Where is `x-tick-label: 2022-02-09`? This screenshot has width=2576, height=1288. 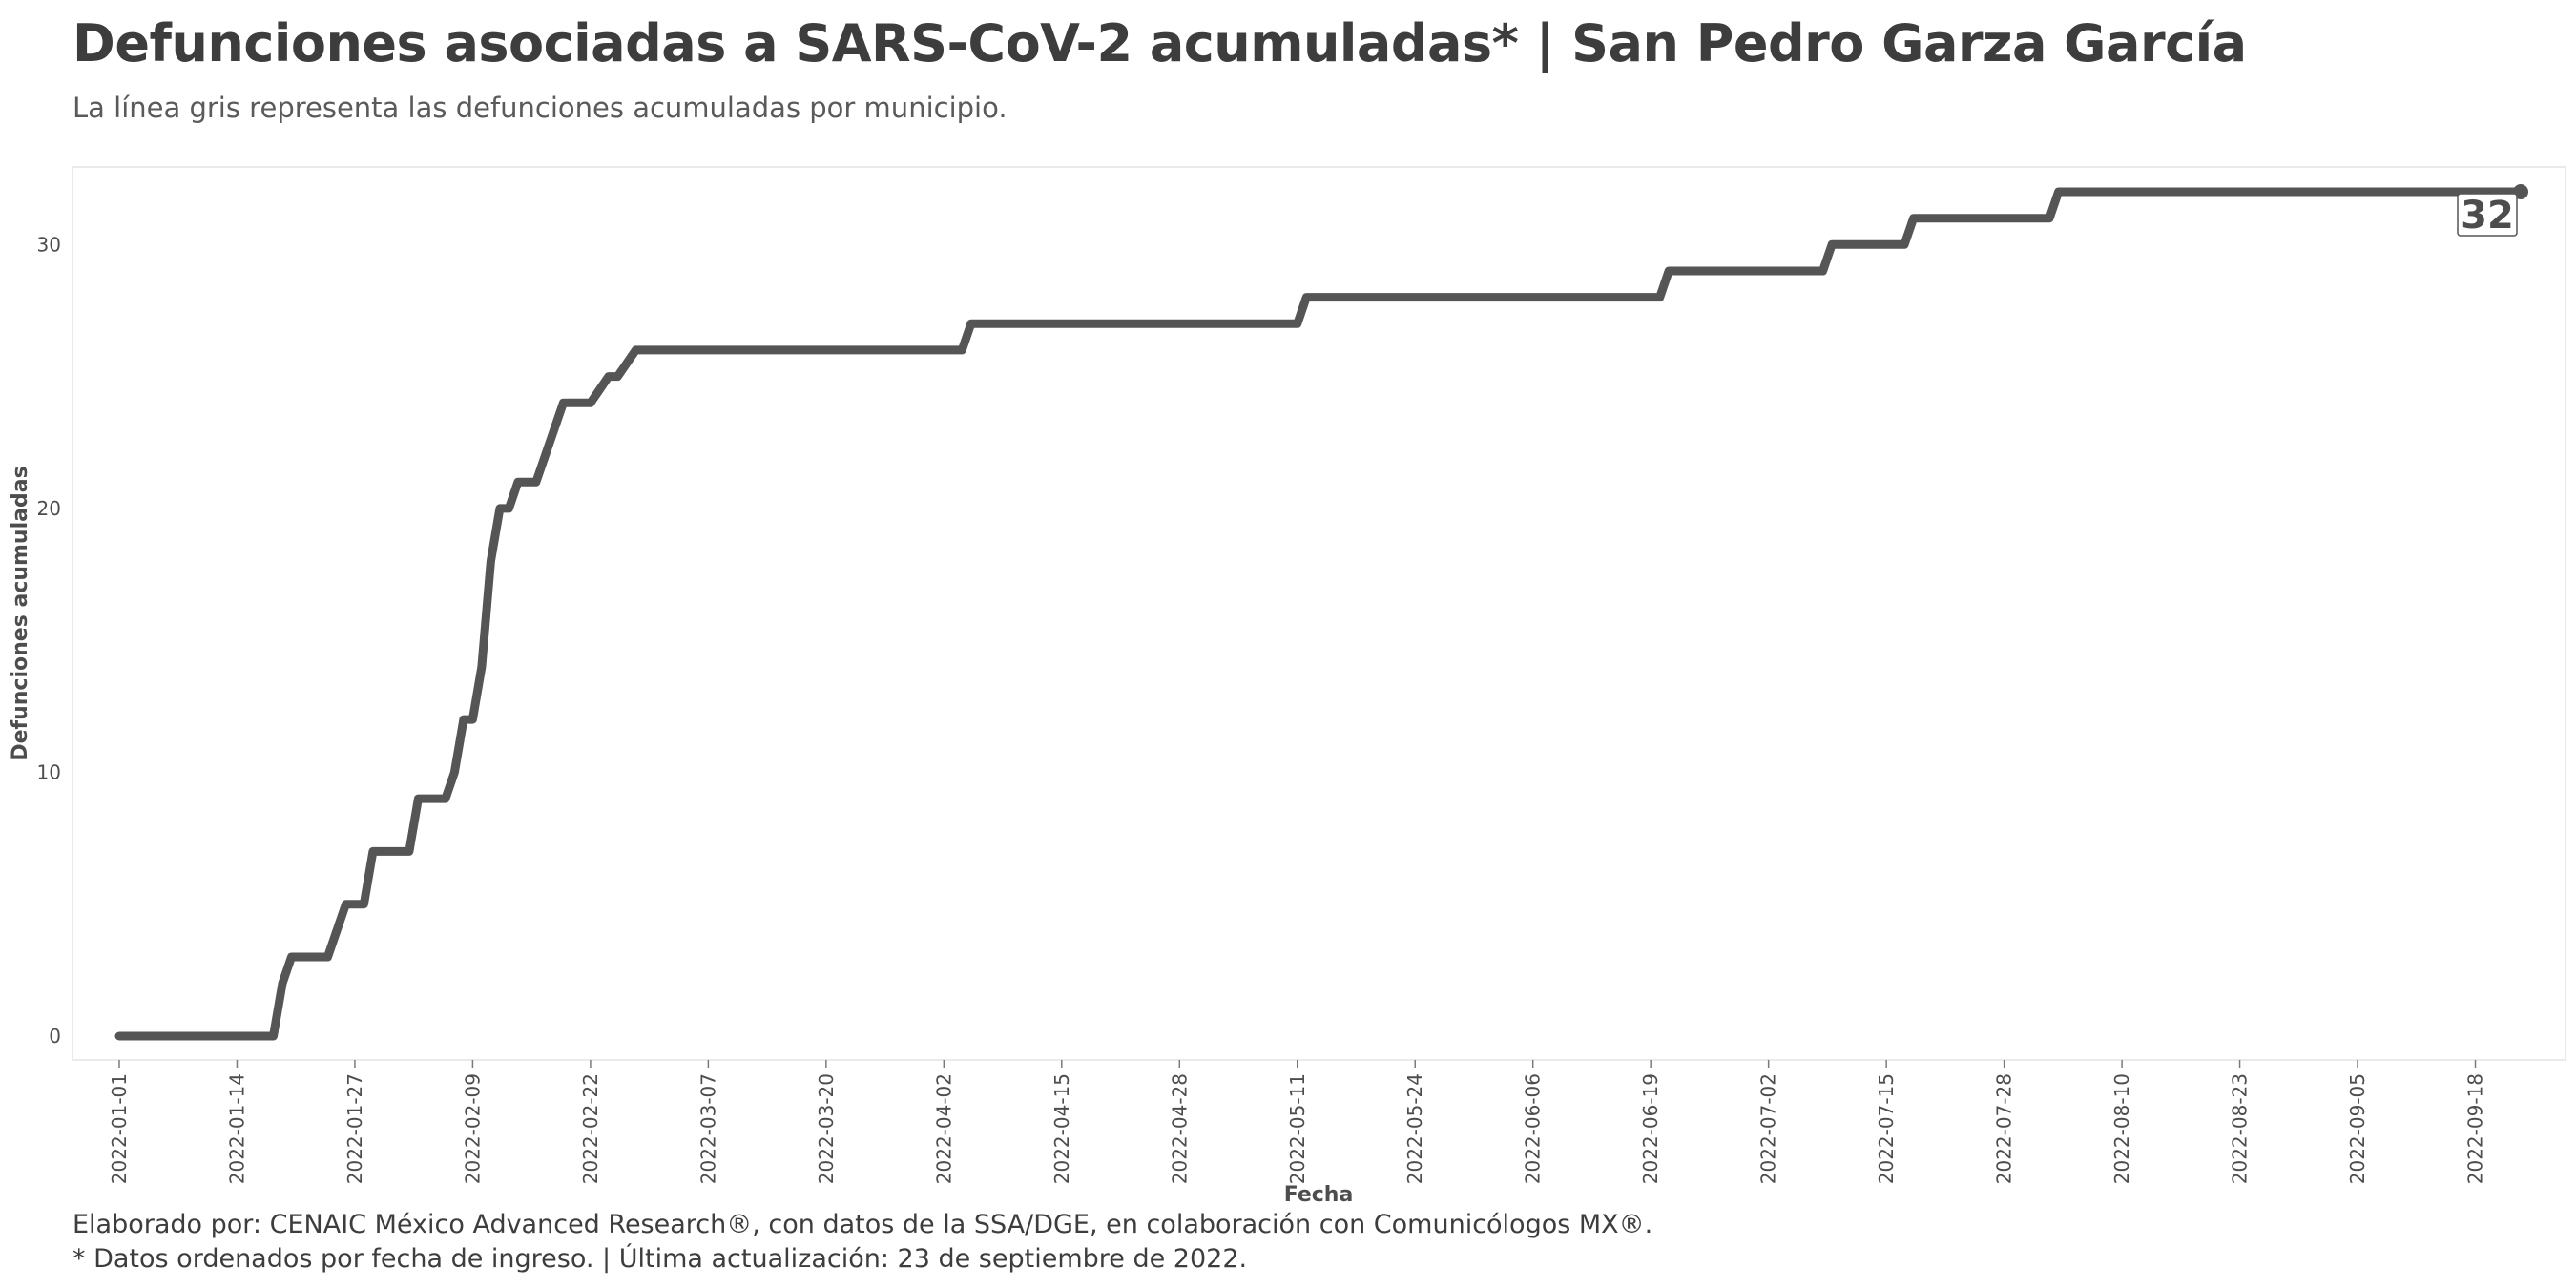
x-tick-label: 2022-02-09 is located at coordinates (472, 1128).